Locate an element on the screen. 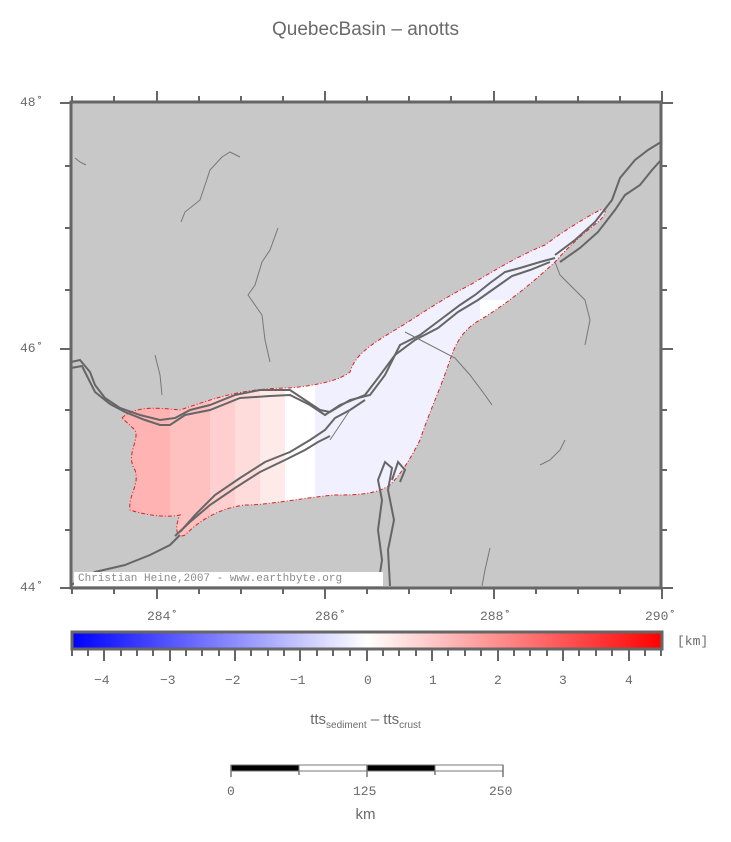 The height and width of the screenshot is (842, 731). lon-label-290: 290˚ is located at coordinates (661, 616).